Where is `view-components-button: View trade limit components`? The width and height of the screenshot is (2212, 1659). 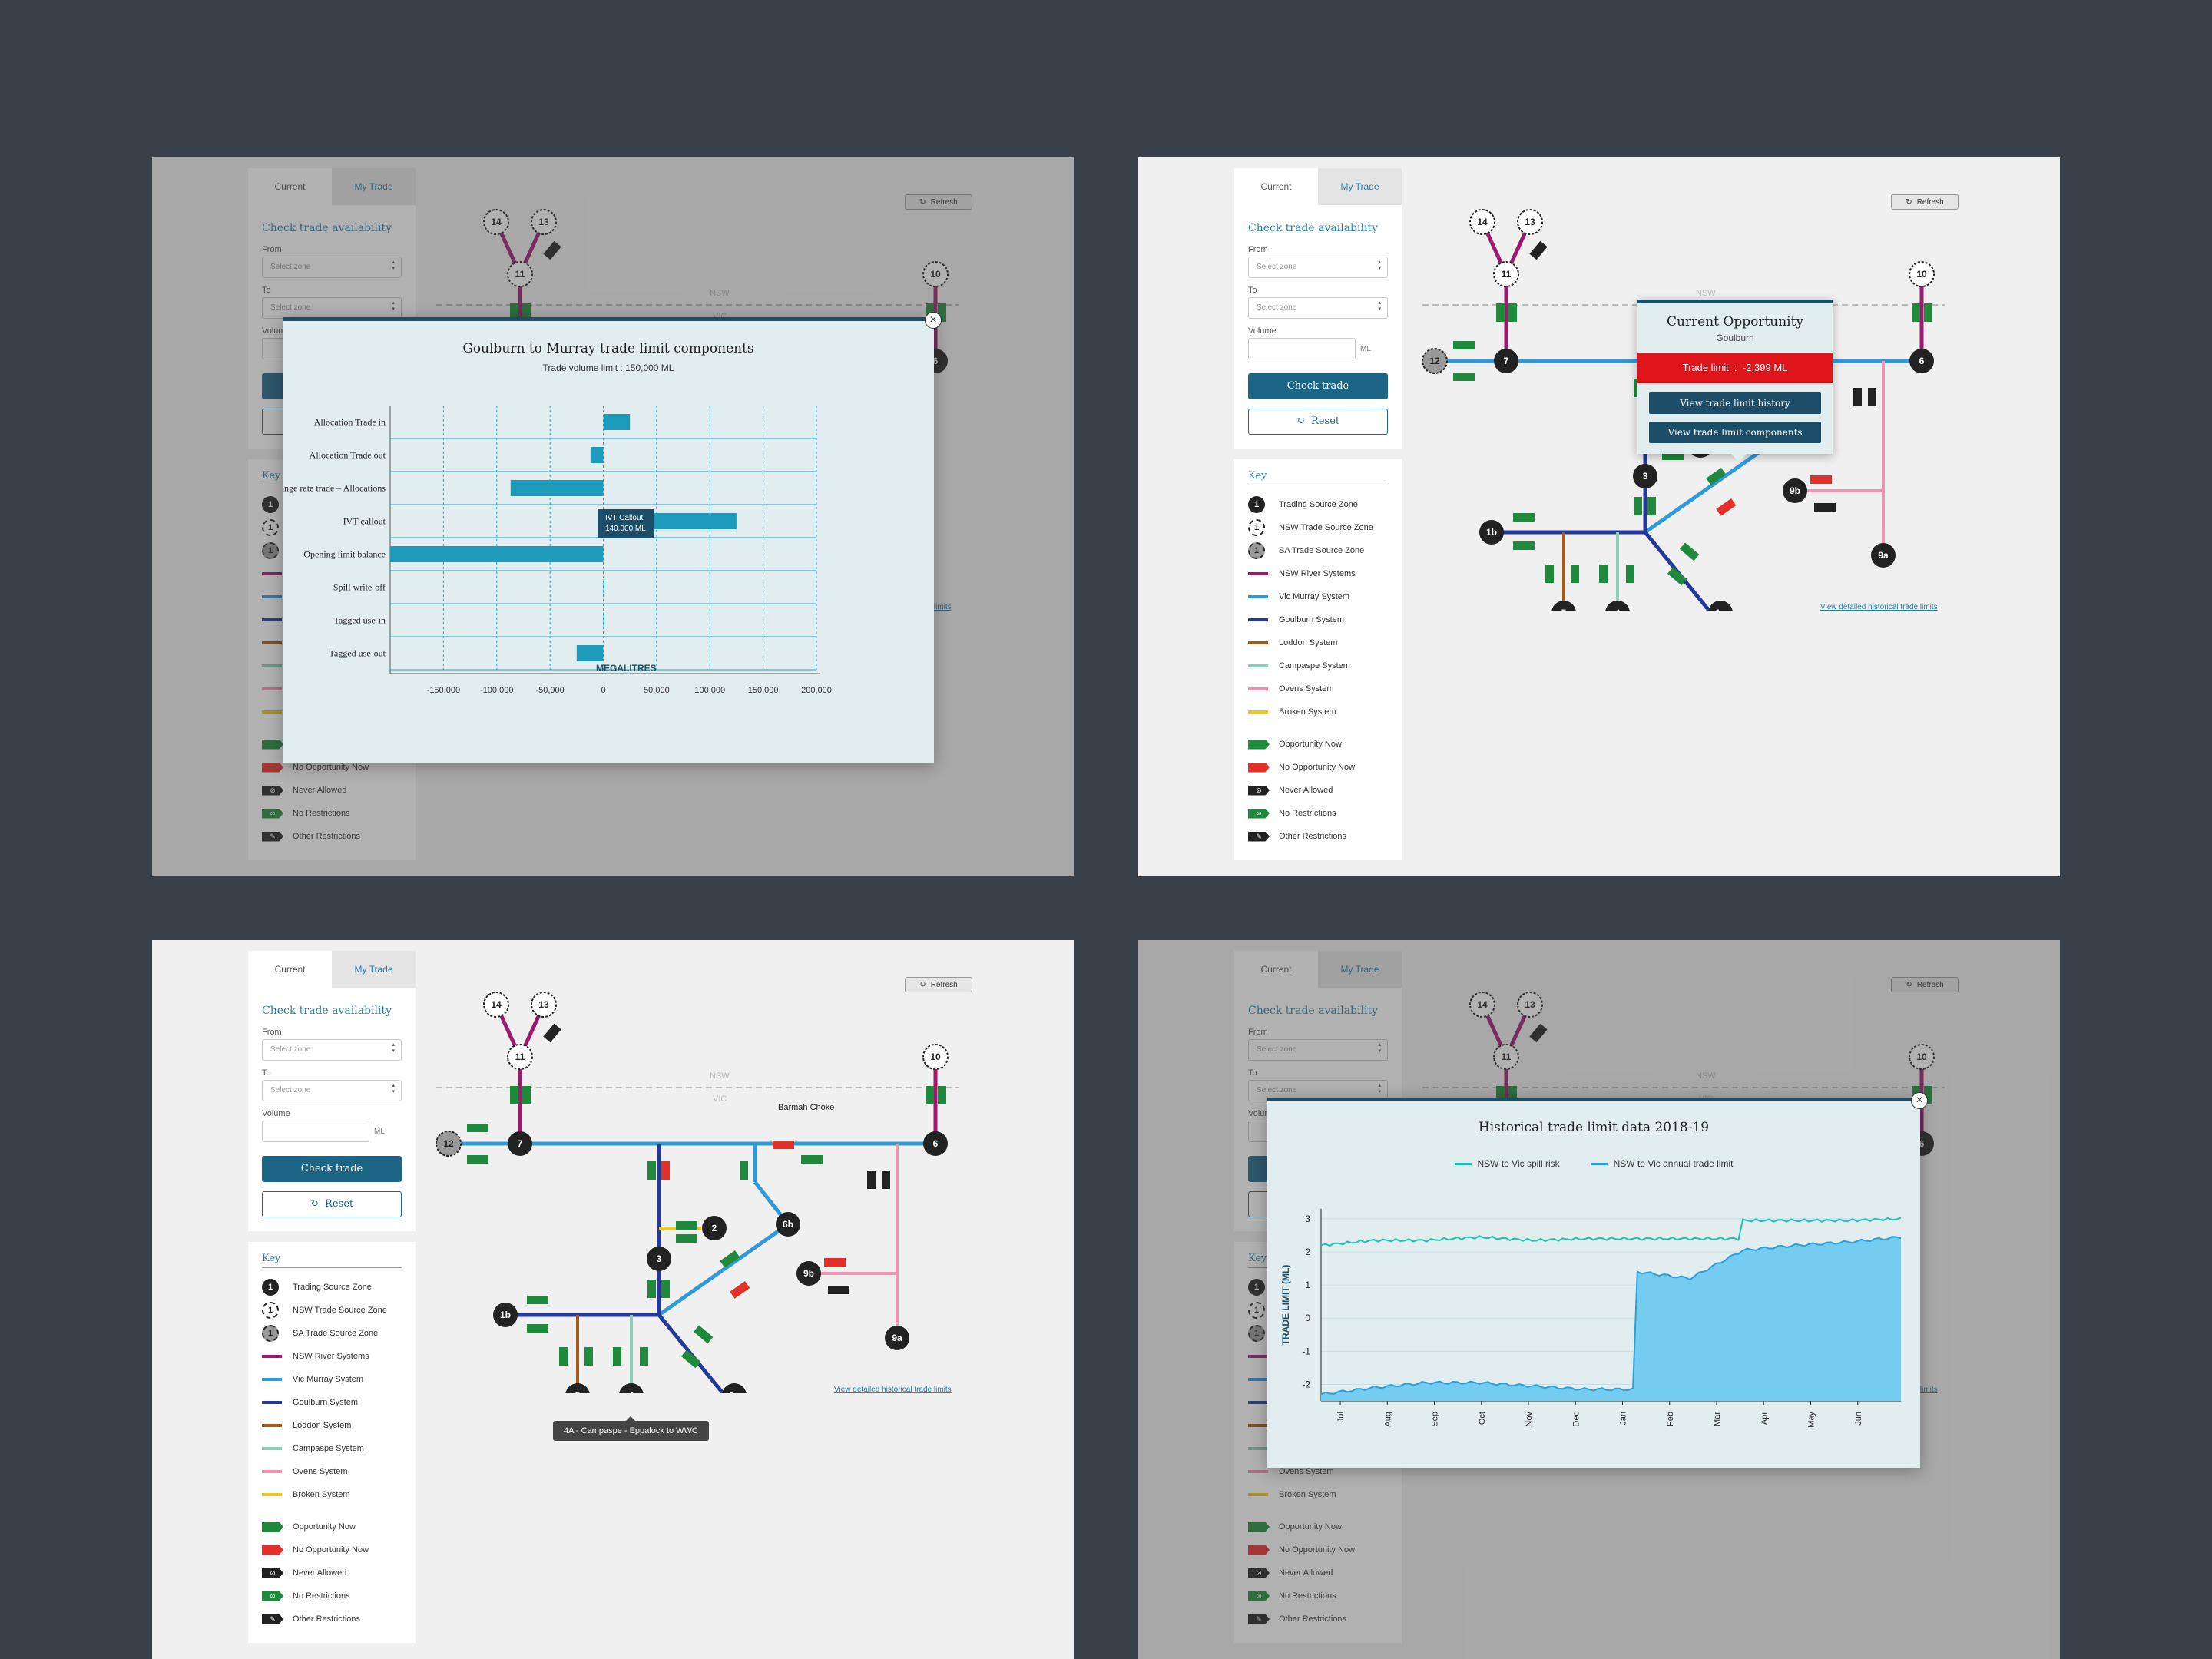
view-components-button: View trade limit components is located at coordinates (1735, 433).